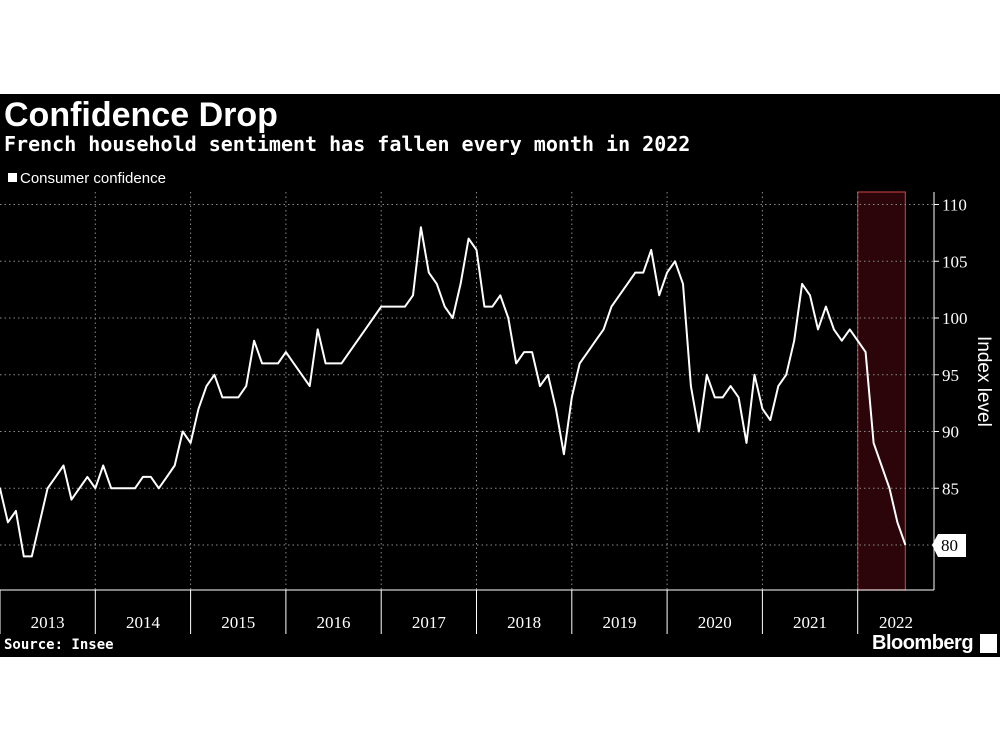 The width and height of the screenshot is (1000, 750). I want to click on xtick-label-2020: 2020, so click(715, 622).